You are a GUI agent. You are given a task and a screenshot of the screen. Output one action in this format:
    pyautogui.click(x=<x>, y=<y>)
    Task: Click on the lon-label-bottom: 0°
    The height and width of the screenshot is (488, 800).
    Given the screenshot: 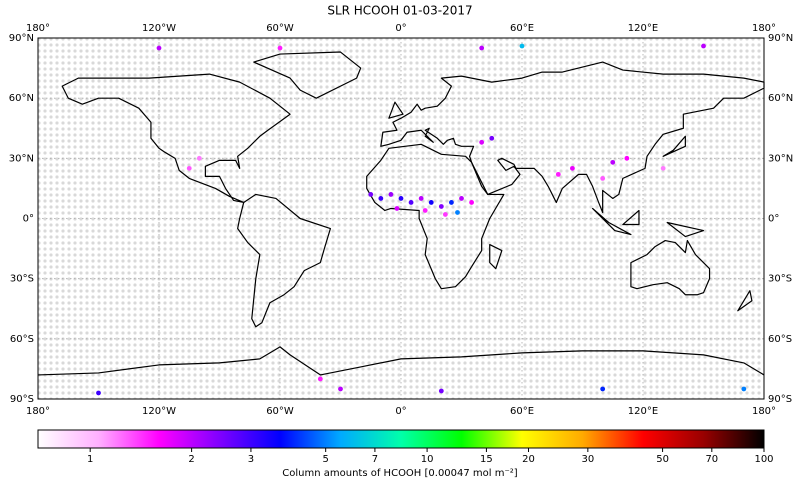 What is the action you would take?
    pyautogui.click(x=400, y=411)
    